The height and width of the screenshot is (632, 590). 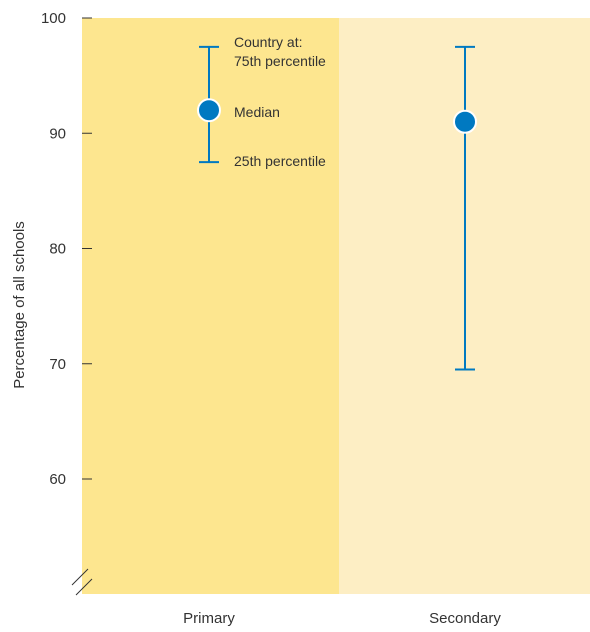 I want to click on x-axis: Primary Secondary, so click(x=342, y=618).